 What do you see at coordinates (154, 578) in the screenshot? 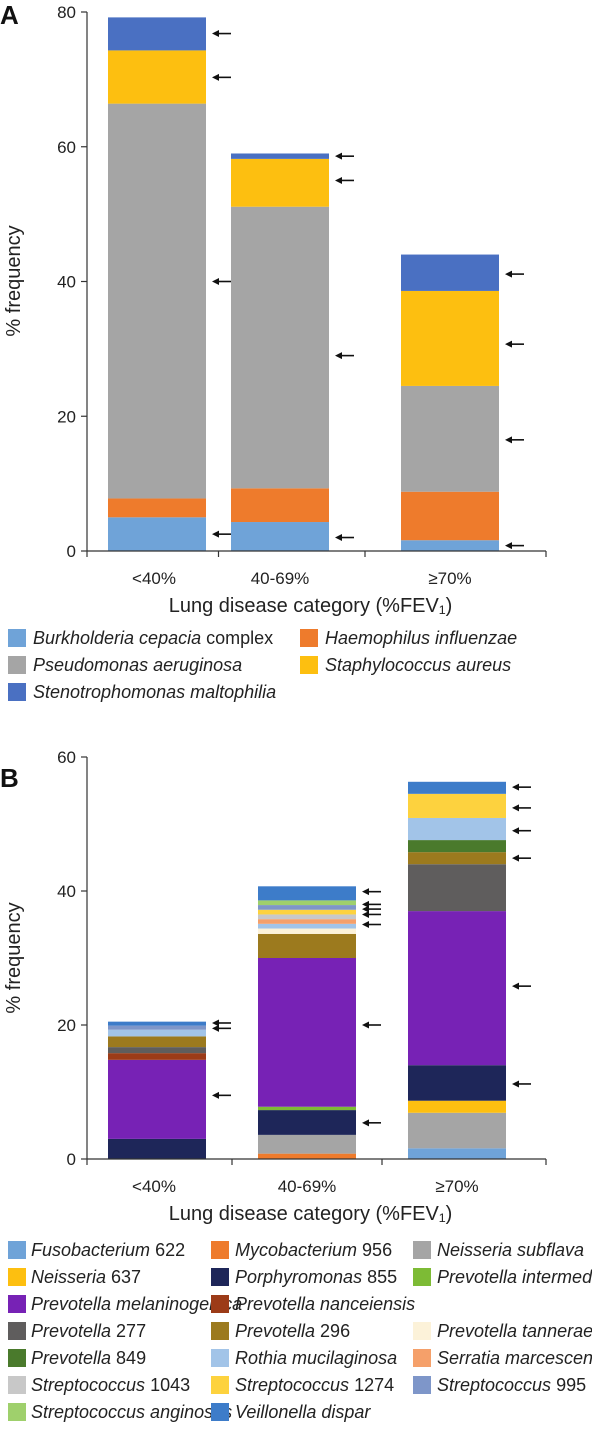
I see `x-tick-label: <40%` at bounding box center [154, 578].